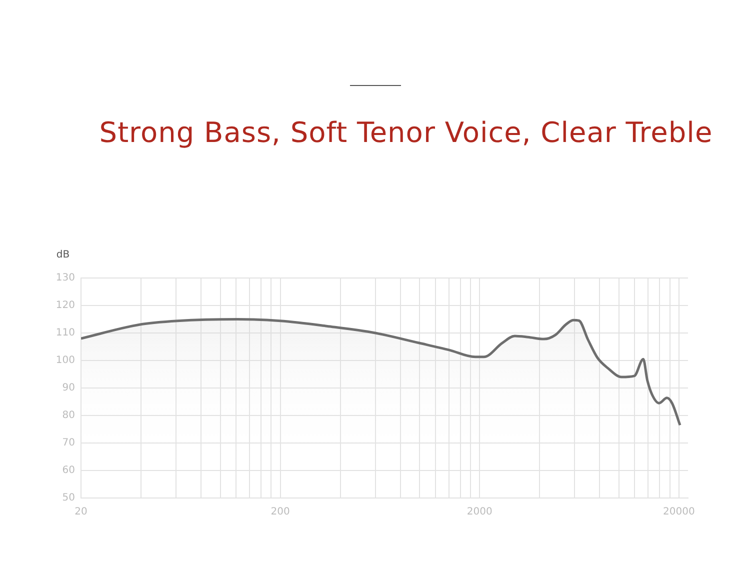  What do you see at coordinates (68, 470) in the screenshot?
I see `y-tick-label: 60` at bounding box center [68, 470].